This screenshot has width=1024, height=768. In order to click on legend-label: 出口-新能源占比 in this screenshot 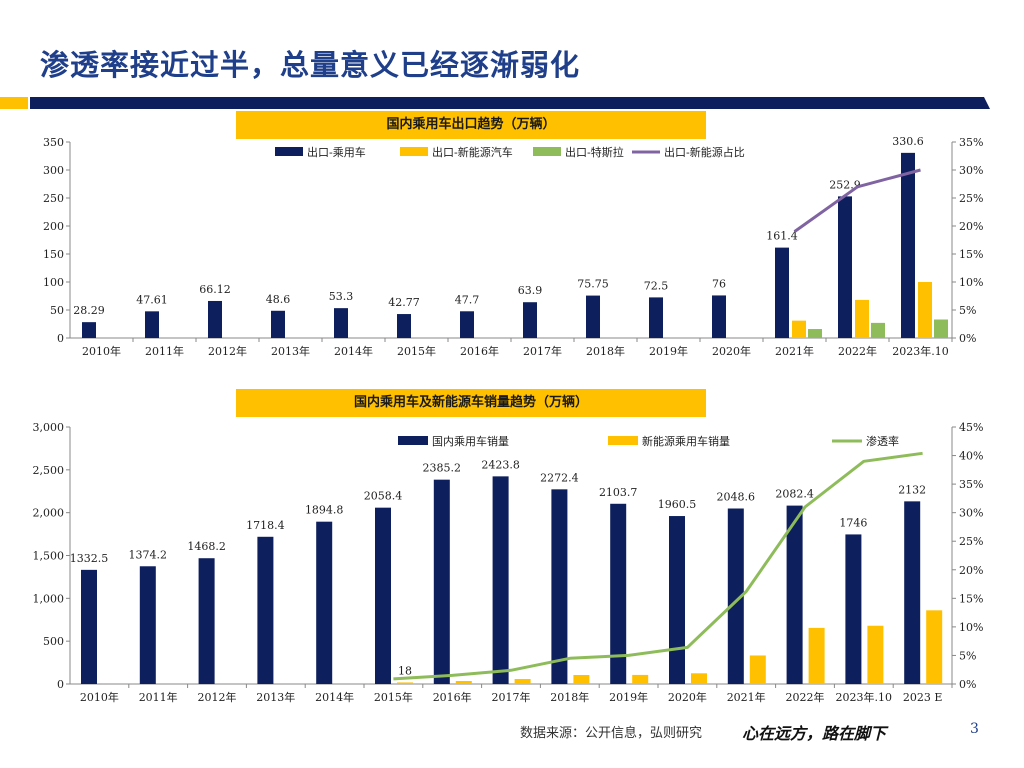, I will do `click(704, 152)`.